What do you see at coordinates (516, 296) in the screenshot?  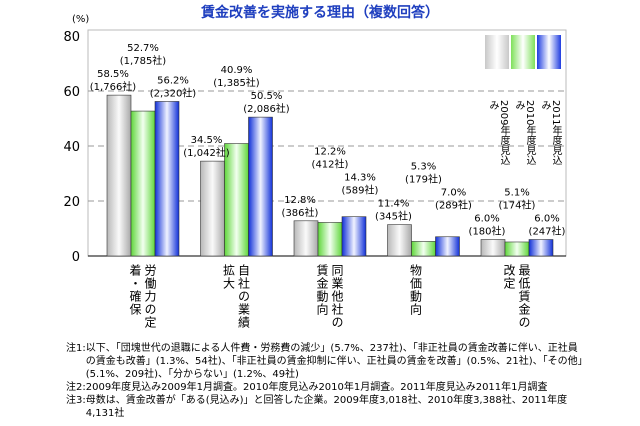 I see `category-label: 最低賃金の改定` at bounding box center [516, 296].